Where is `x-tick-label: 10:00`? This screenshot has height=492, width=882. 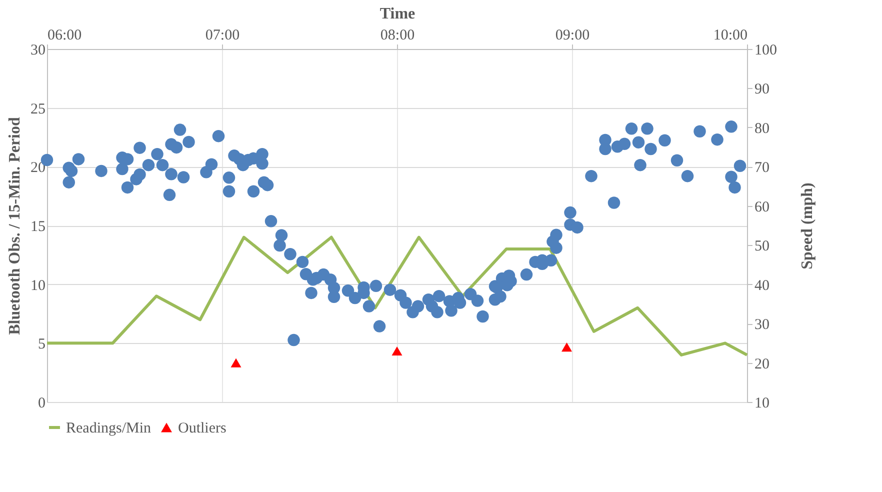 x-tick-label: 10:00 is located at coordinates (730, 36).